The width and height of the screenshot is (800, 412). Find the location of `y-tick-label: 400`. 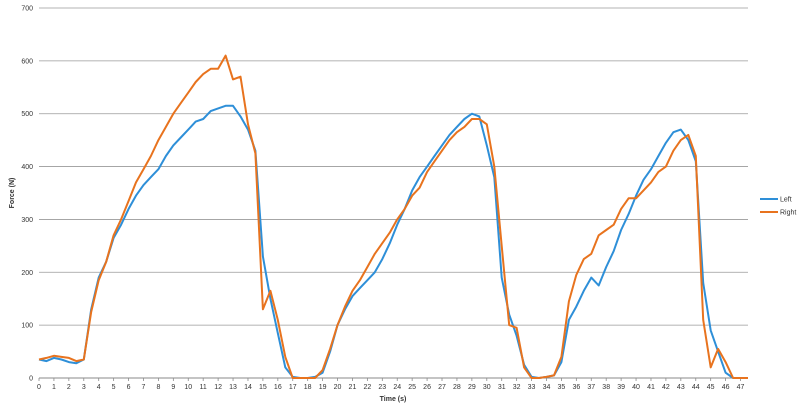

y-tick-label: 400 is located at coordinates (27, 167).